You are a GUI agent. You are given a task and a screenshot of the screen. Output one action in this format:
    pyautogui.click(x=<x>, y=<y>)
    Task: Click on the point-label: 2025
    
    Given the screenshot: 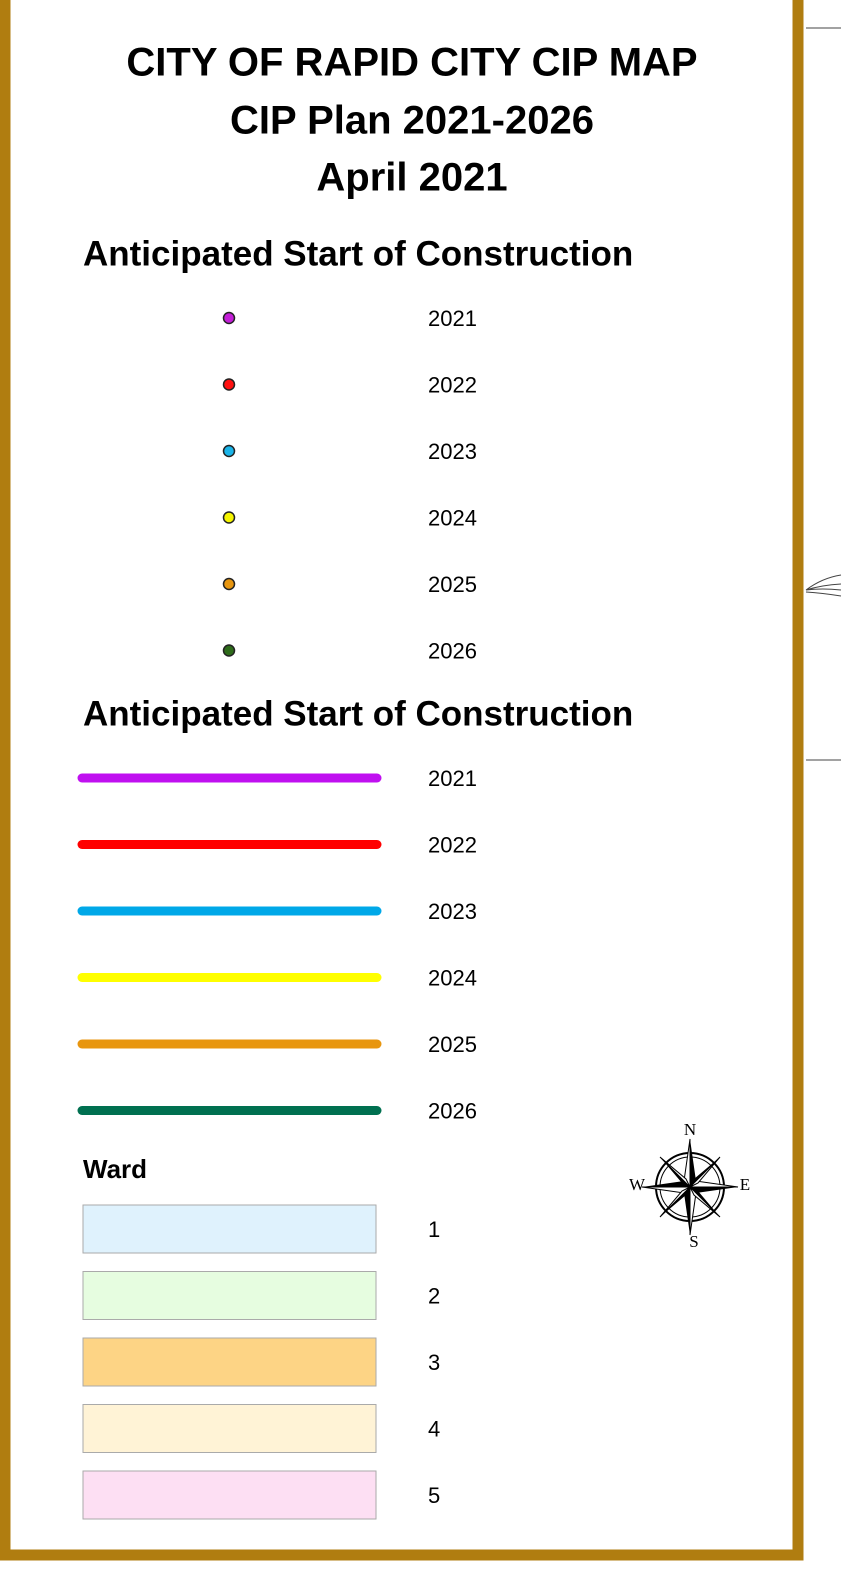 What is the action you would take?
    pyautogui.click(x=452, y=584)
    